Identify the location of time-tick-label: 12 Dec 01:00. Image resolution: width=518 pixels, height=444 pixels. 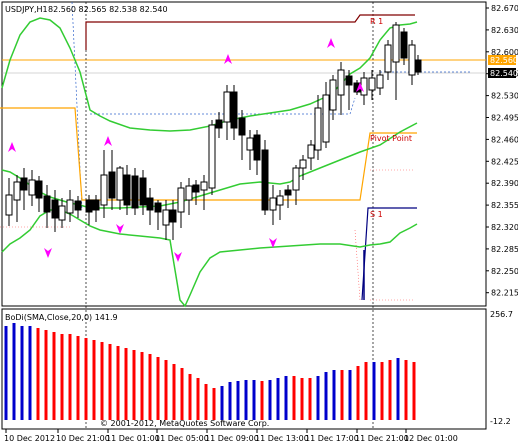
(431, 438).